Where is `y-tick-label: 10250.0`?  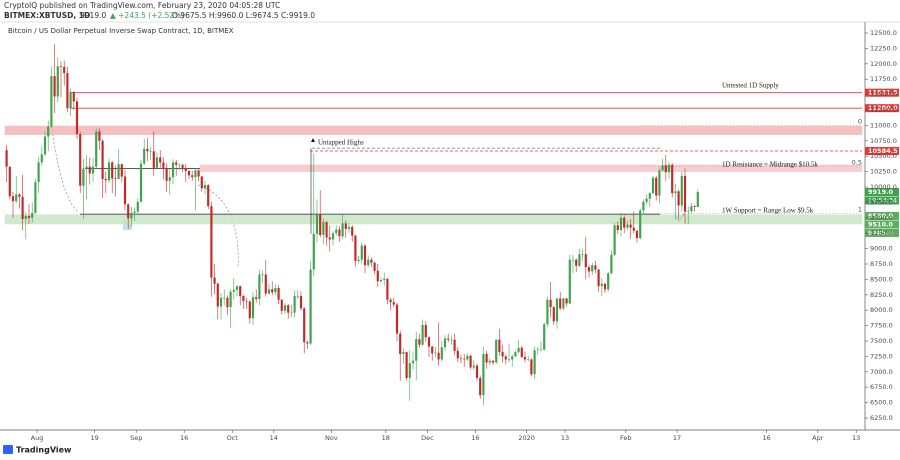 y-tick-label: 10250.0 is located at coordinates (883, 172).